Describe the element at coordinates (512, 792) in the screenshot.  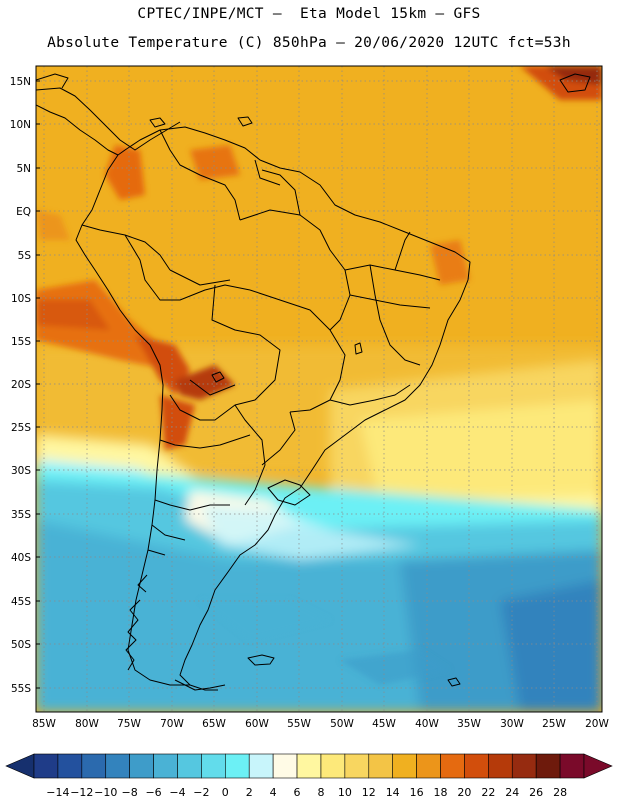
I see `colorbar-label: 24` at that location.